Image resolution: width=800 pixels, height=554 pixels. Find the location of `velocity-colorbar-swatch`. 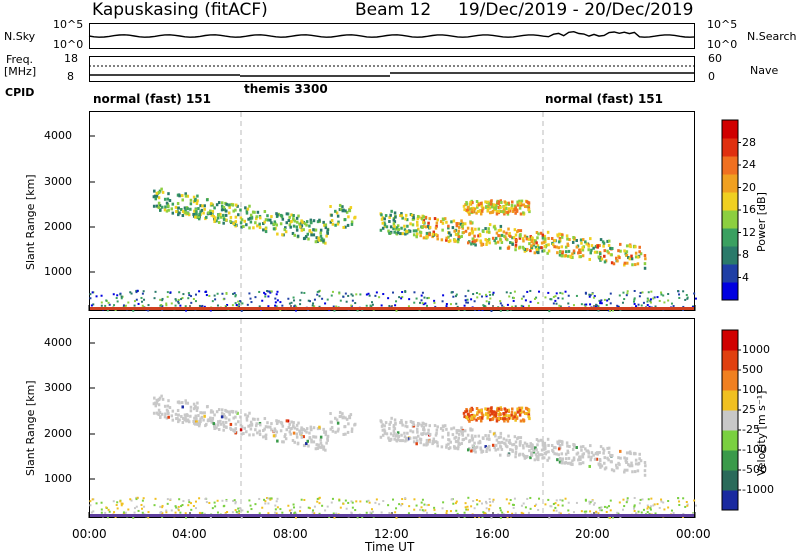

velocity-colorbar-swatch is located at coordinates (730, 380).